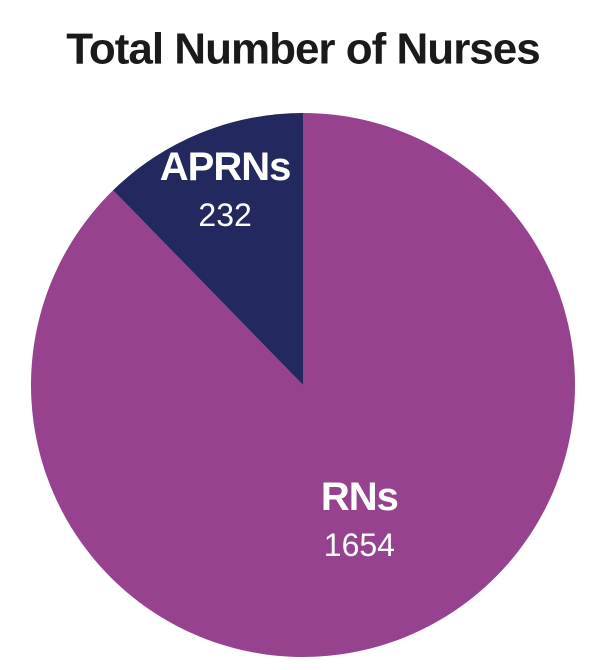 This screenshot has height=670, width=606. Describe the element at coordinates (359, 497) in the screenshot. I see `slice-label: RNs` at that location.